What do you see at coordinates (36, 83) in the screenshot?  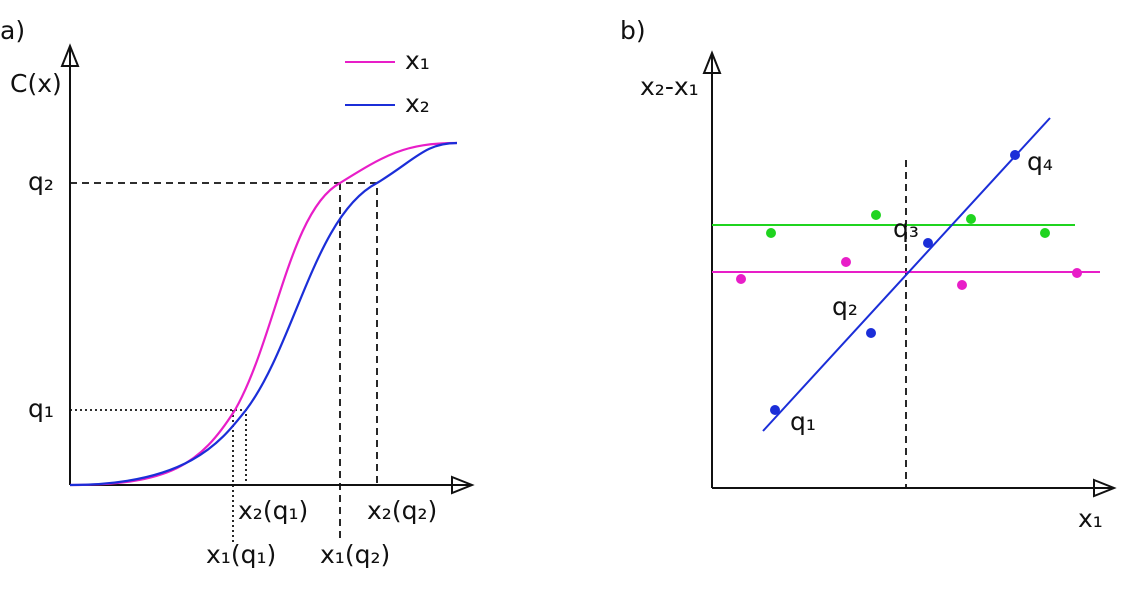 I see `y-axis-label: C(x)` at bounding box center [36, 83].